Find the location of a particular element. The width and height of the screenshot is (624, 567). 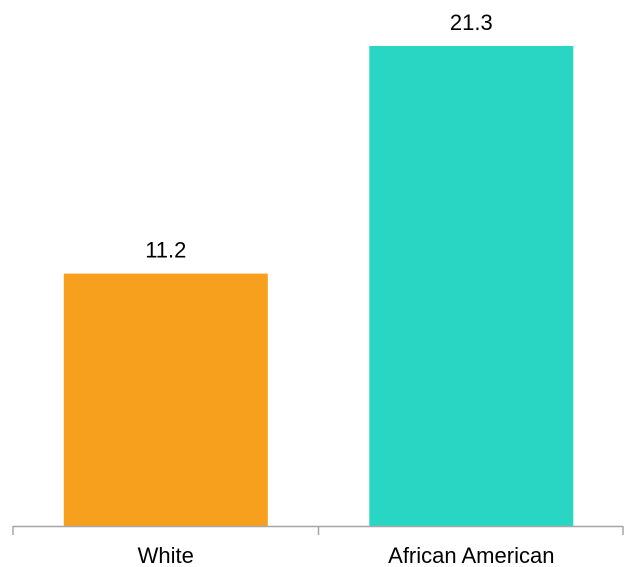

bar-white is located at coordinates (165, 399).